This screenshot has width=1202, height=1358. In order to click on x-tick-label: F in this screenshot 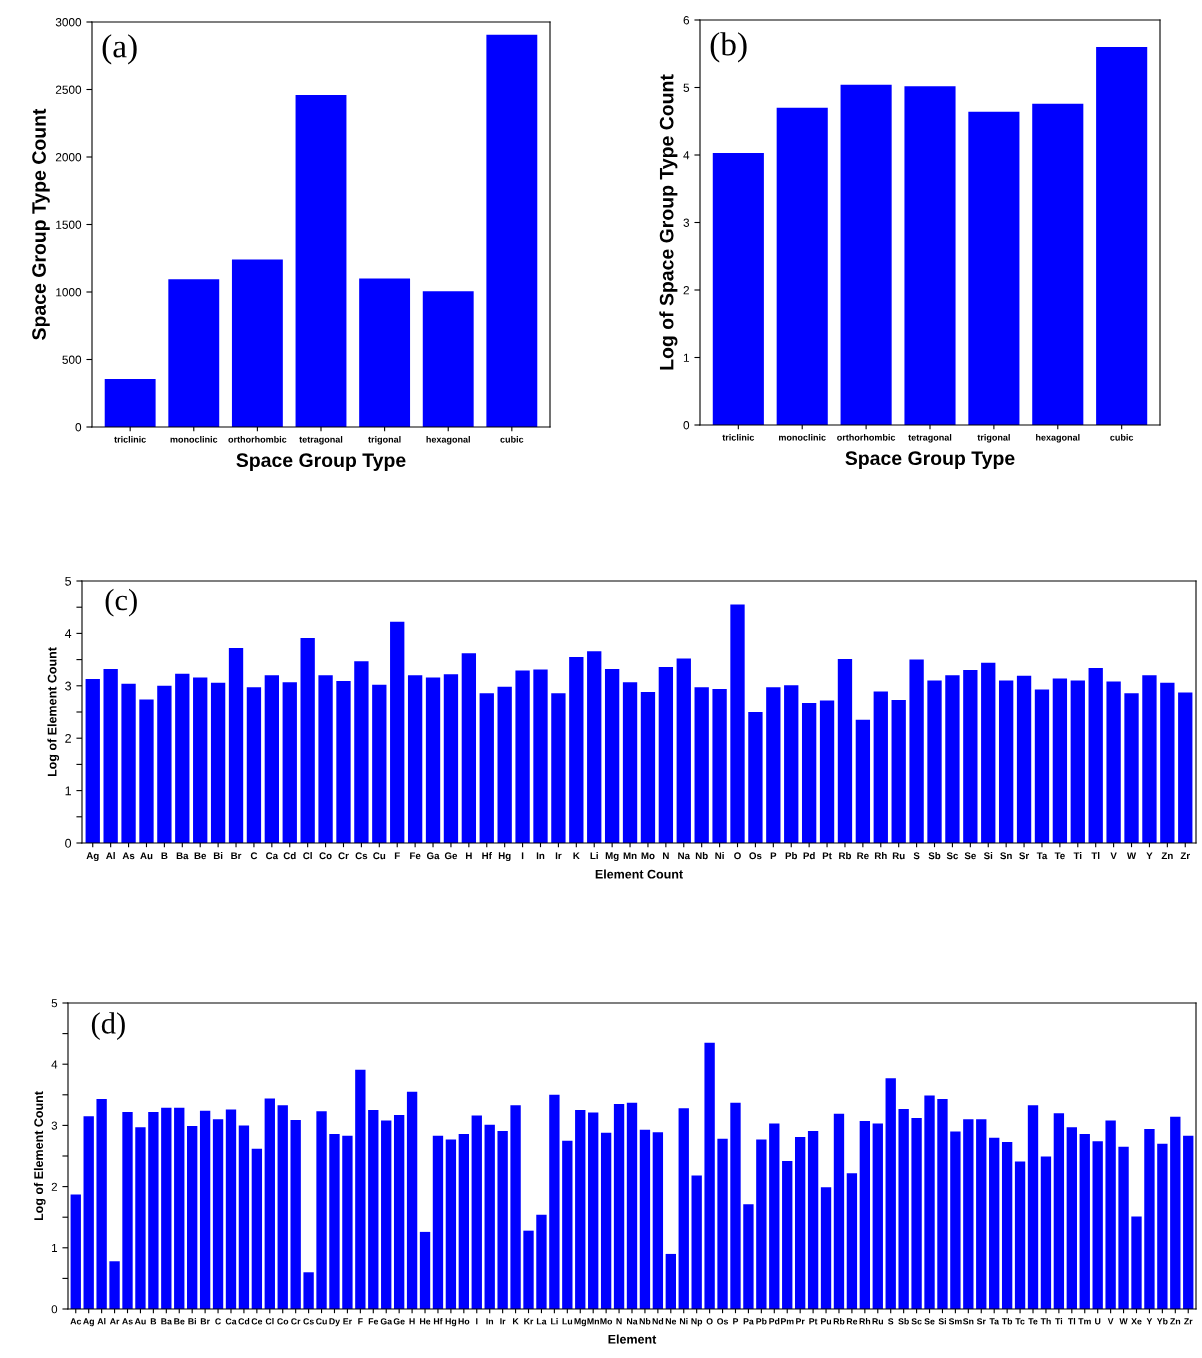, I will do `click(360, 1321)`.